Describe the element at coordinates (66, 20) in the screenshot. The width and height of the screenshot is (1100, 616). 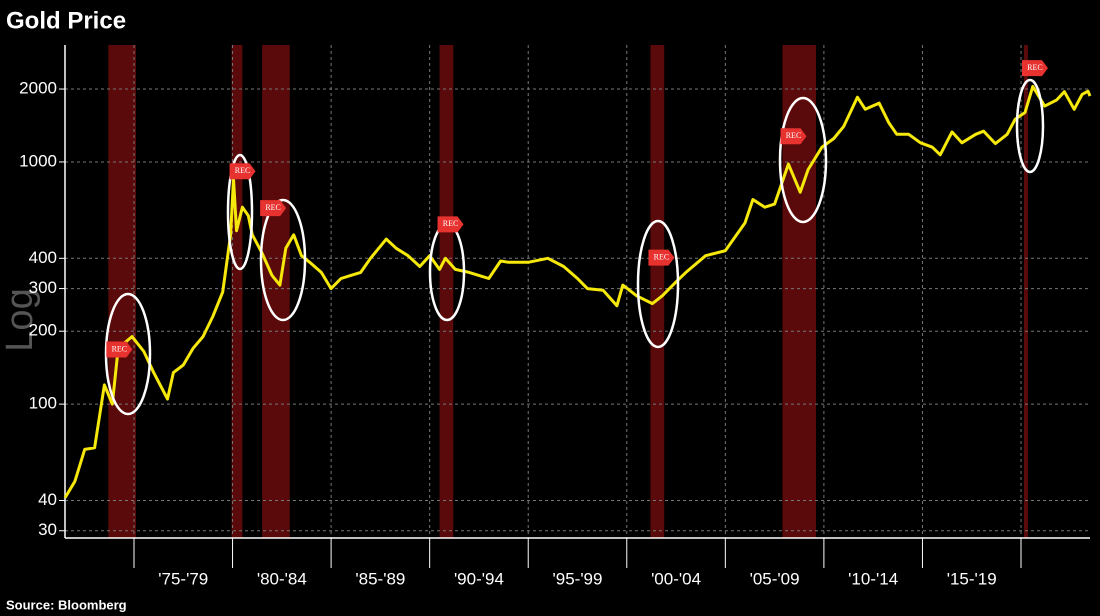
I see `chart-title: Gold Price` at that location.